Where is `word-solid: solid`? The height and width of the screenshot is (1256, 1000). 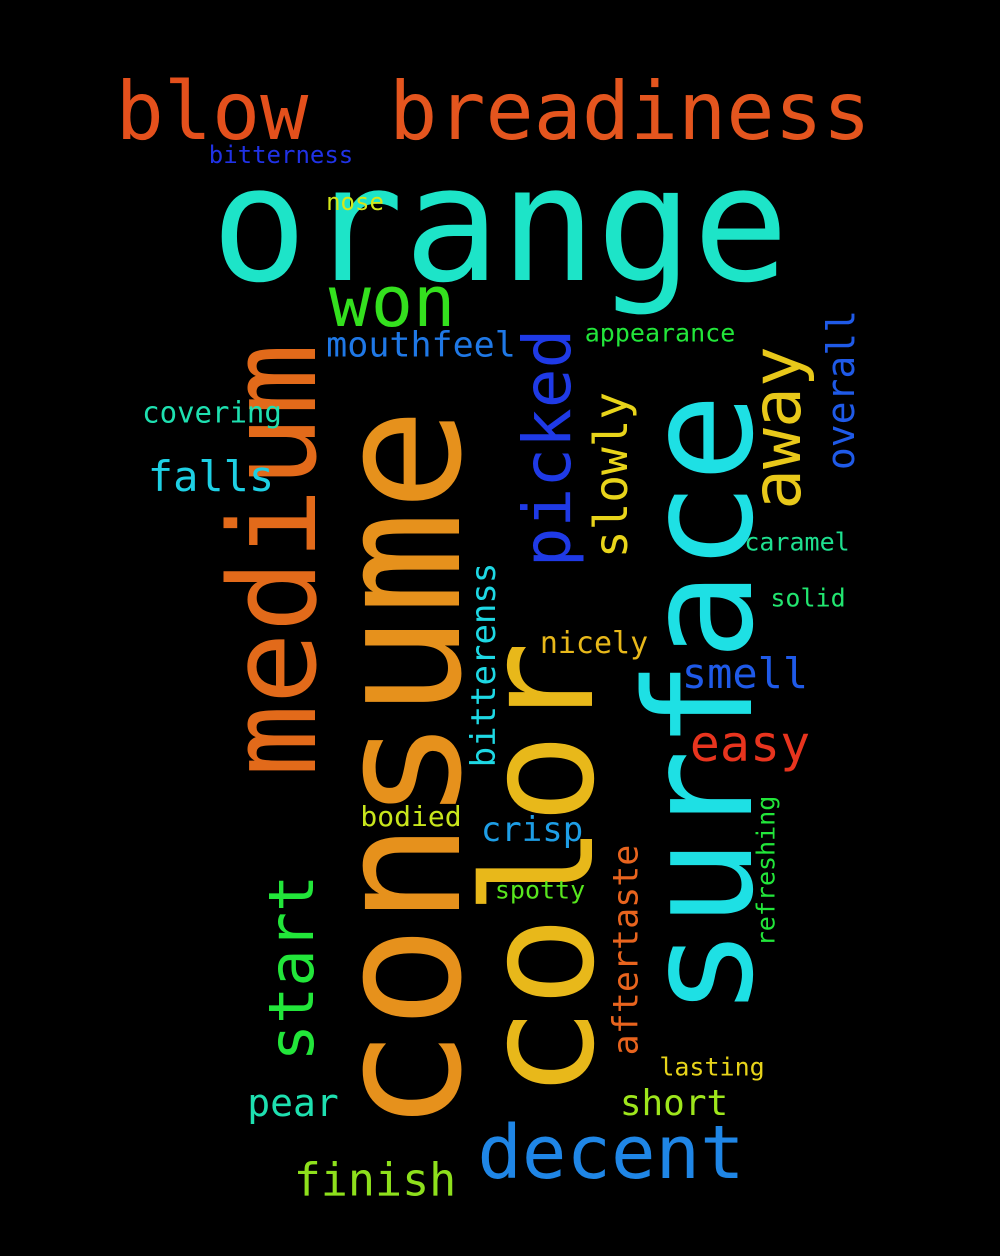
word-solid: solid is located at coordinates (808, 598).